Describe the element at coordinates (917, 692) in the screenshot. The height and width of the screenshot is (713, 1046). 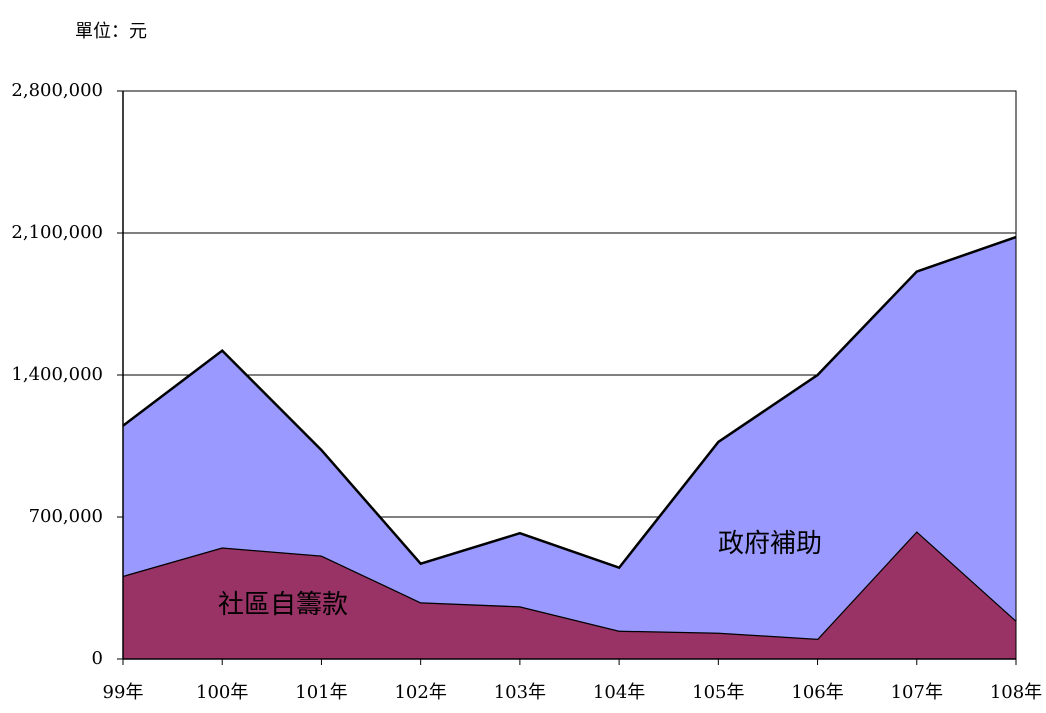
I see `x-tick-label: 107年` at that location.